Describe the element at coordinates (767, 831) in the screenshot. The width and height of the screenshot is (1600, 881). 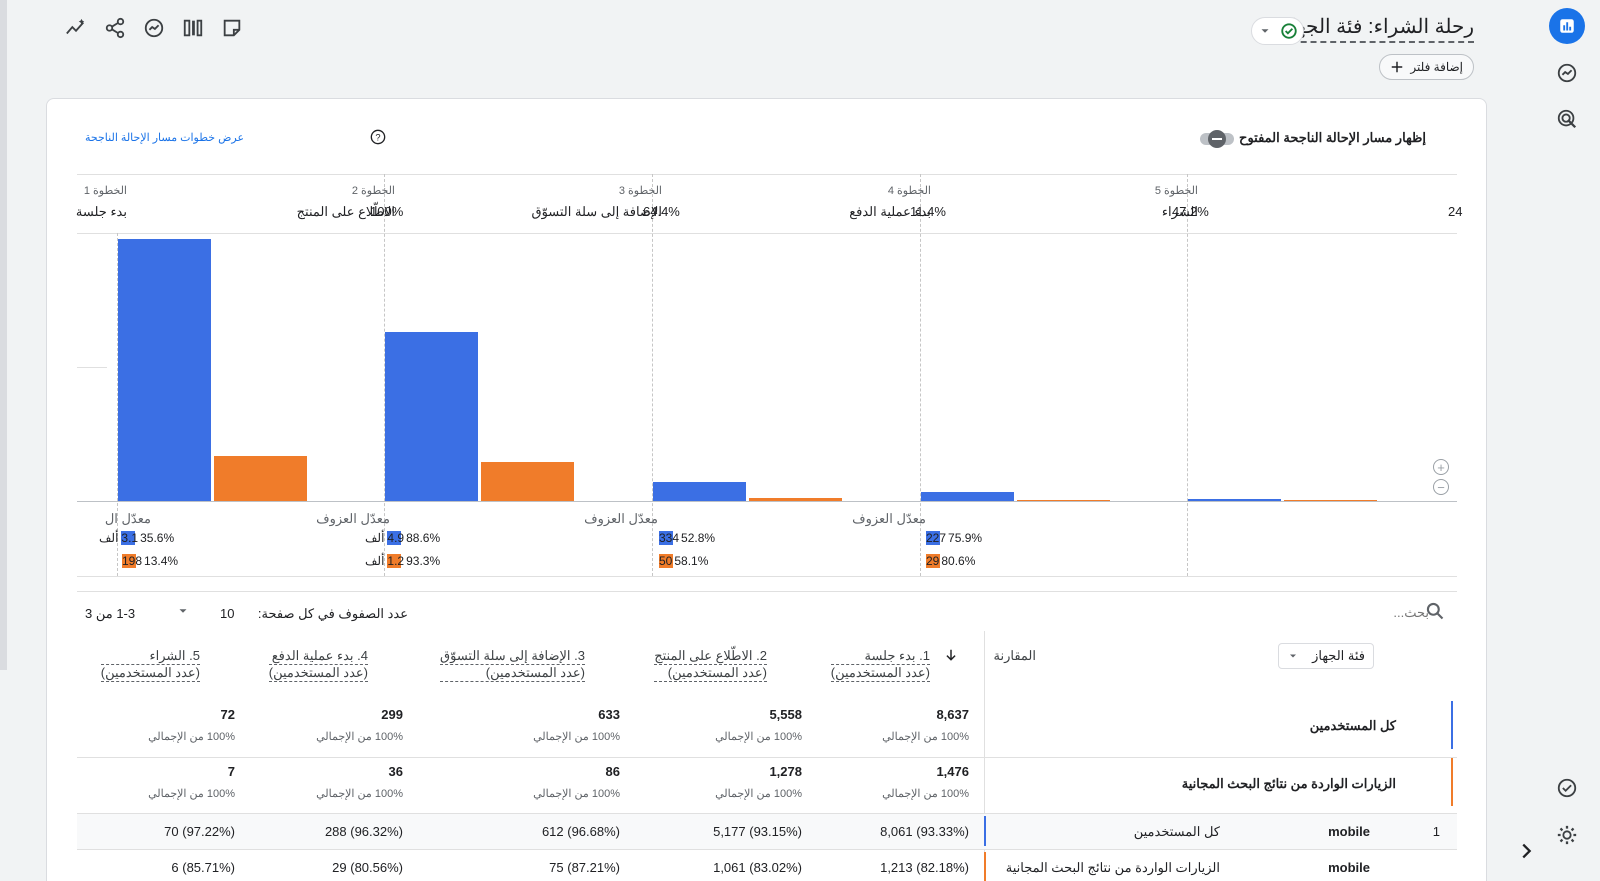
I see `table-row` at that location.